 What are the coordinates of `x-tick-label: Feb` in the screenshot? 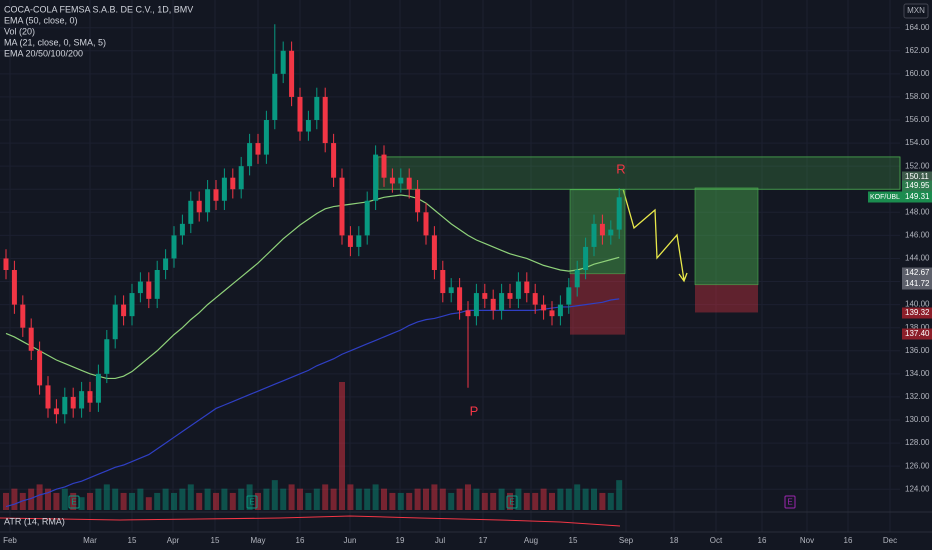 It's located at (10, 540).